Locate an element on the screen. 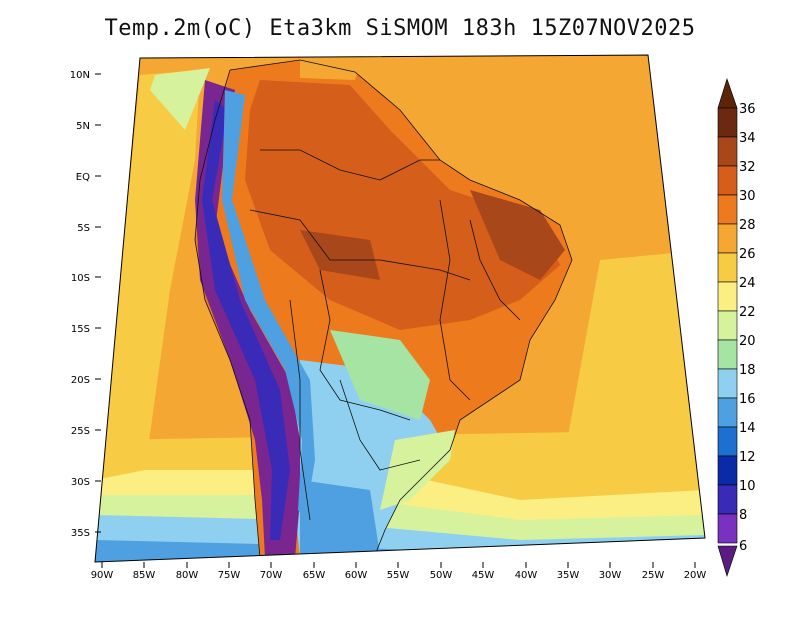 The width and height of the screenshot is (800, 618). colorbar-label: 32 is located at coordinates (747, 167).